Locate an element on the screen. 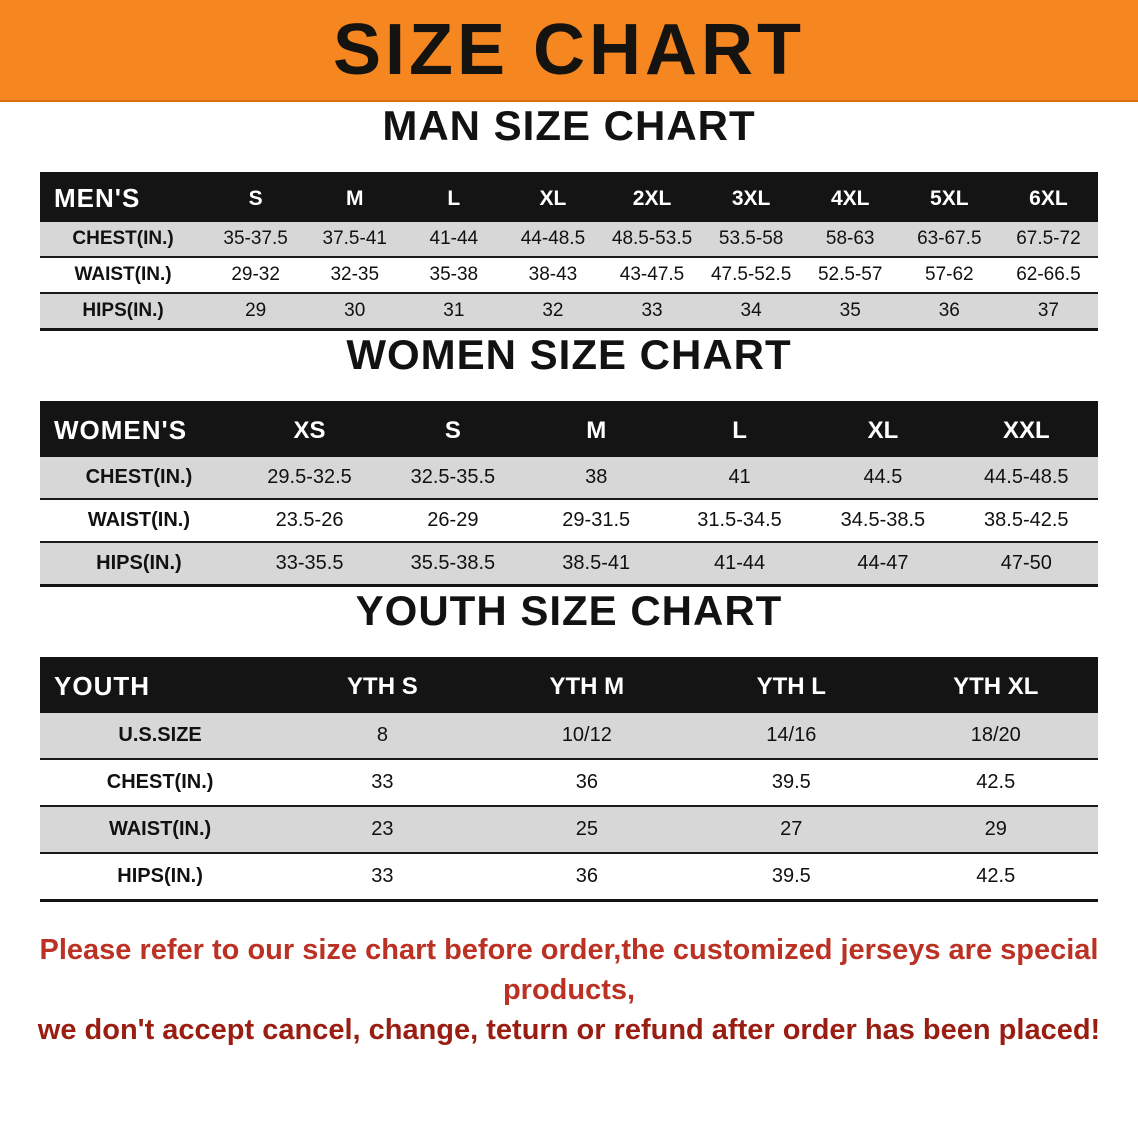  column-header: YTH L is located at coordinates (791, 685).